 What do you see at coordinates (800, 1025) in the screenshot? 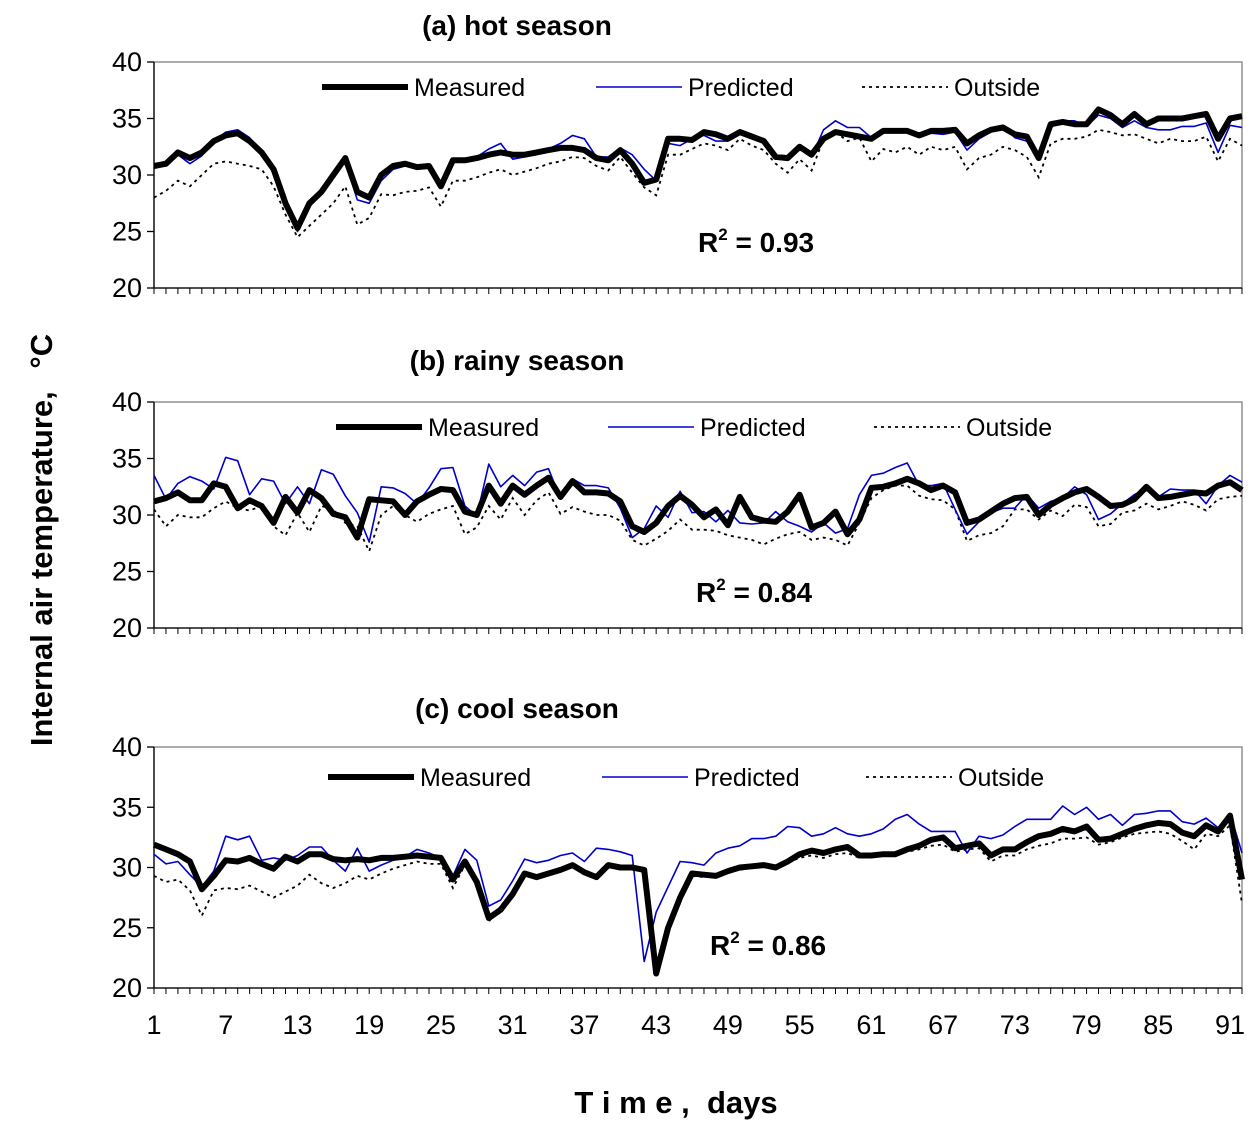
I see `x-tick-label: 55` at bounding box center [800, 1025].